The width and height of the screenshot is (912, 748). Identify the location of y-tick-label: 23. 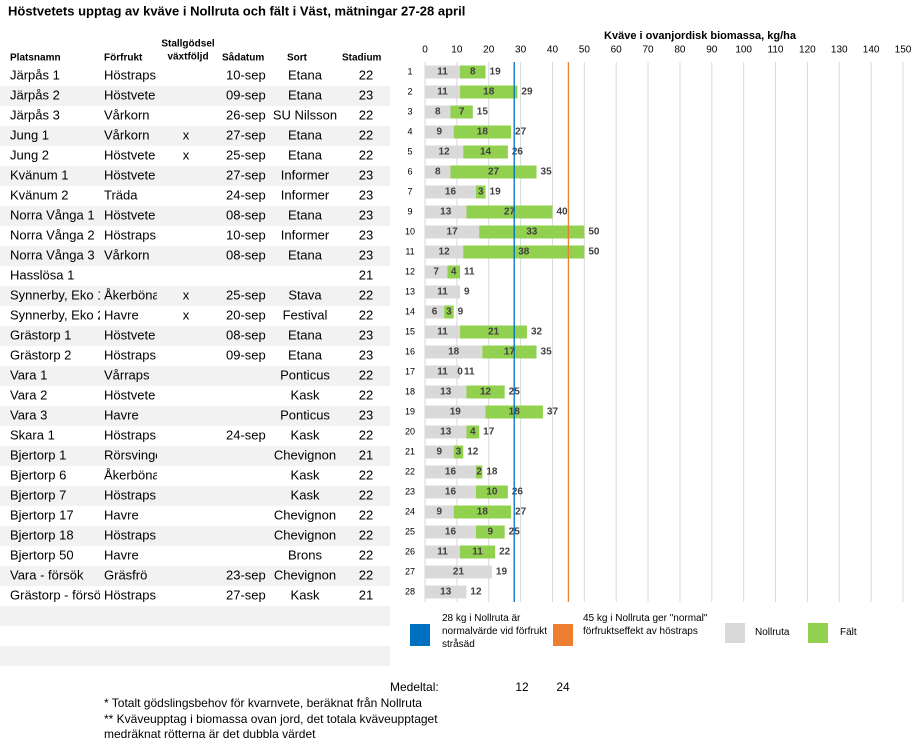
(410, 491).